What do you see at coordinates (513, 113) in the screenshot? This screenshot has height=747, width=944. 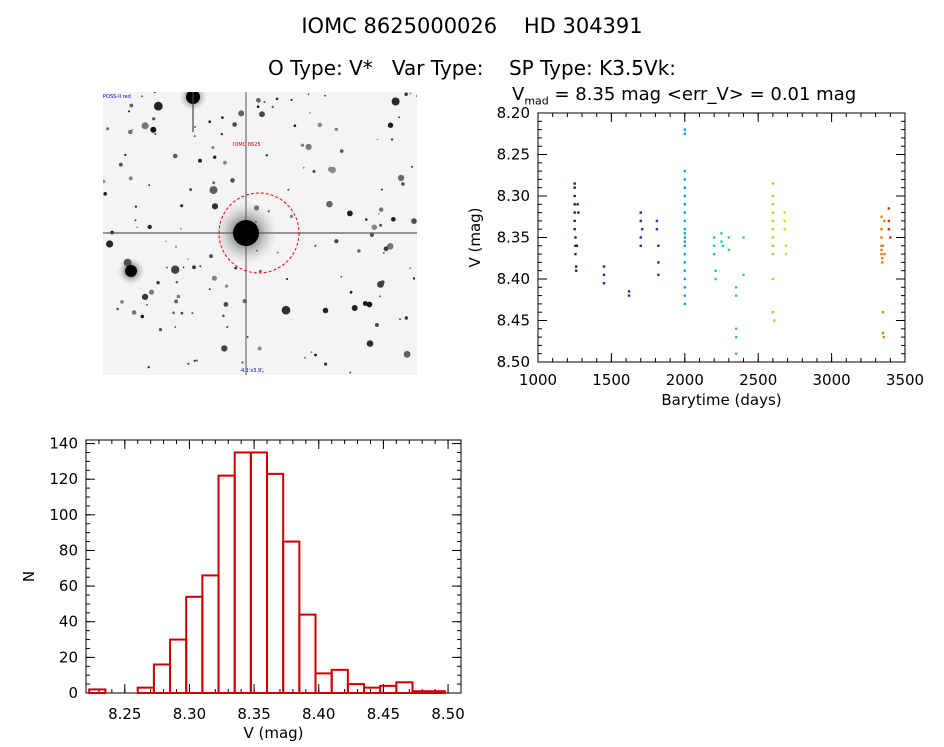 I see `lc-ytick-label: 8.20` at bounding box center [513, 113].